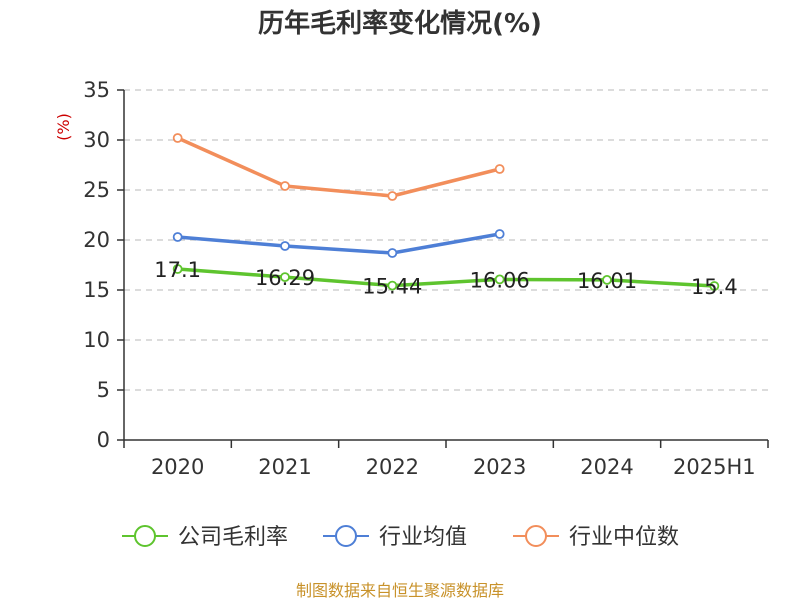 This screenshot has height=600, width=800. Describe the element at coordinates (284, 467) in the screenshot. I see `x-tick-label: 2021` at that location.